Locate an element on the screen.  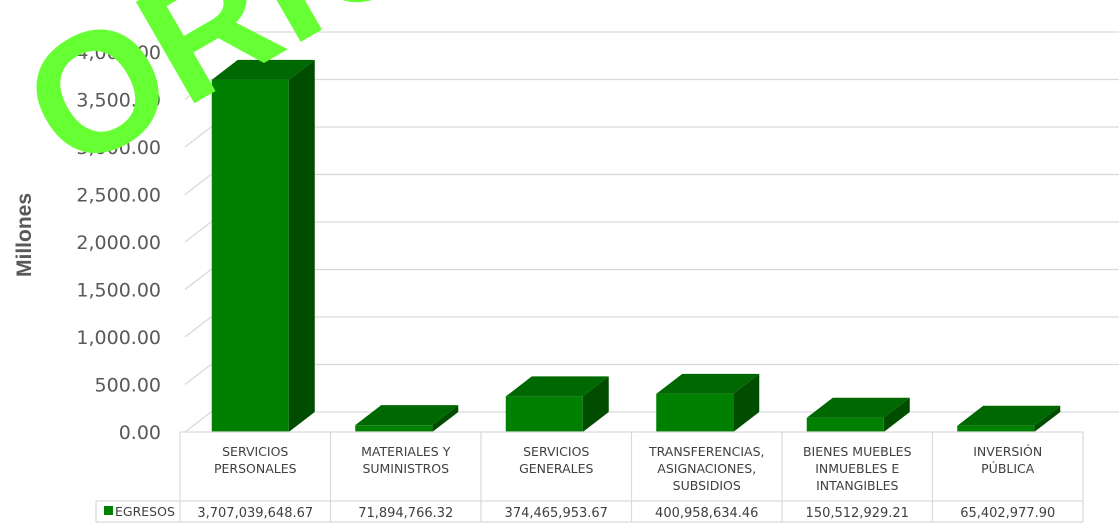
category-label: SERVICIOS GENERALES is located at coordinates (556, 460).